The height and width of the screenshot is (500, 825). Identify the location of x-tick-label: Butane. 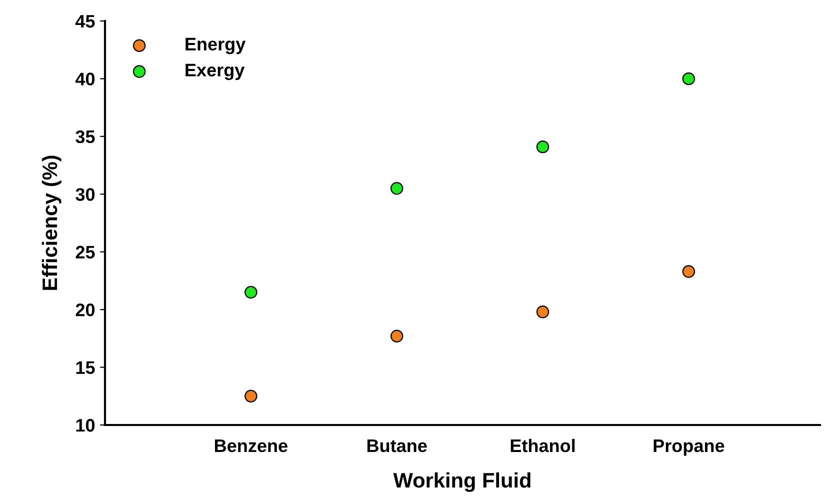
(397, 446).